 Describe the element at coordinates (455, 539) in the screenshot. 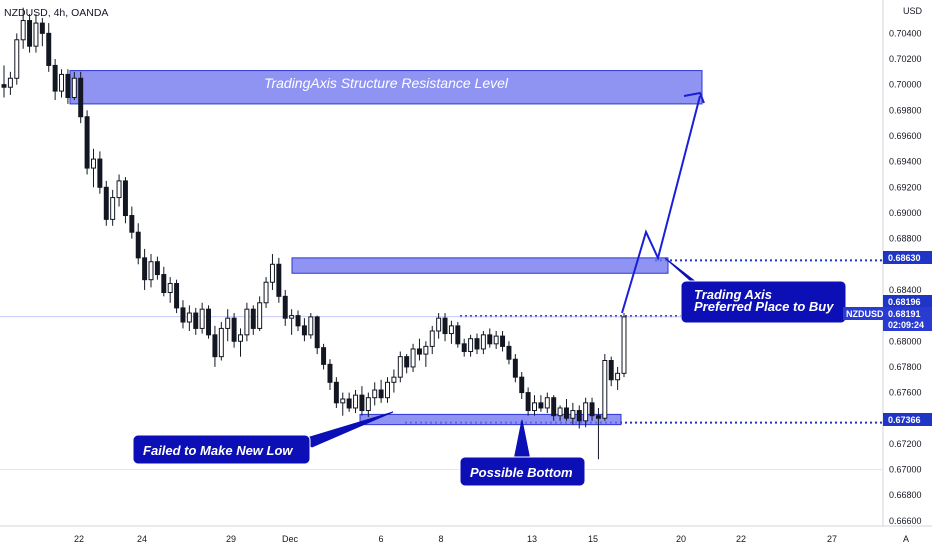

I see `time-axis: 22 24 29 Dec 6 8 13 15 20 22 27` at that location.